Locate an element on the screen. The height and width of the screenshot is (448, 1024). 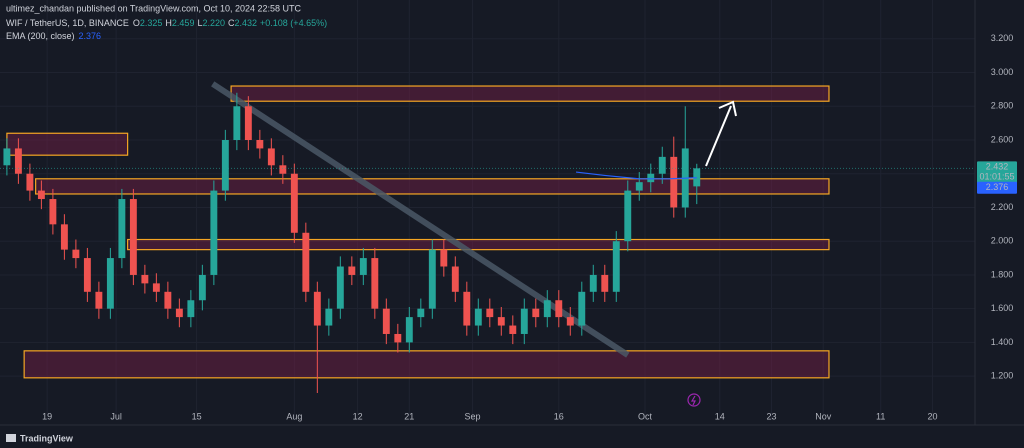
ohlc-value: 2.220 is located at coordinates (213, 23).